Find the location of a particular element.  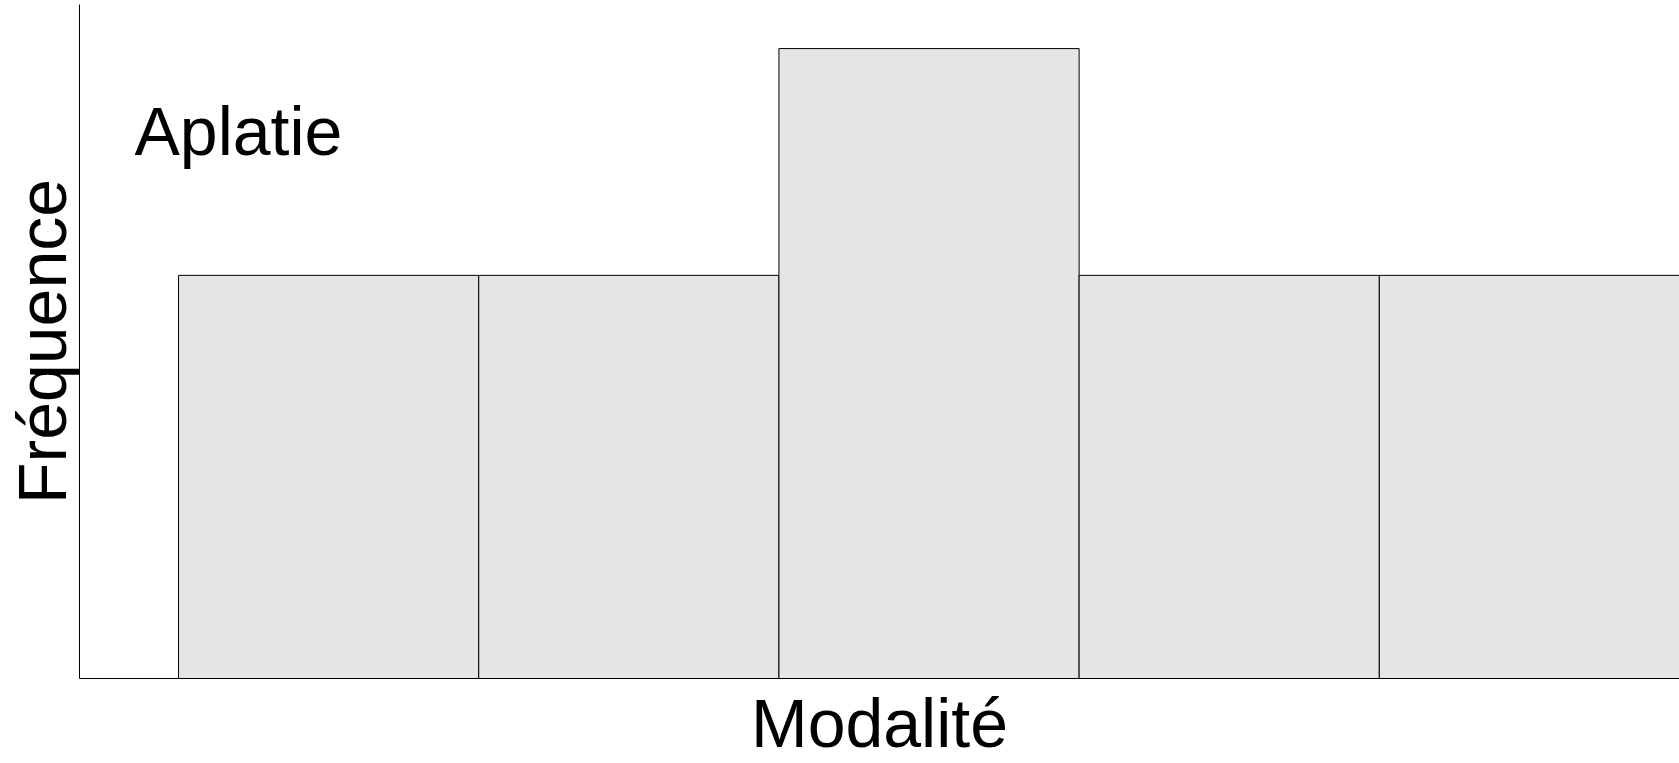

x-axis-title: Modalité is located at coordinates (879, 722).